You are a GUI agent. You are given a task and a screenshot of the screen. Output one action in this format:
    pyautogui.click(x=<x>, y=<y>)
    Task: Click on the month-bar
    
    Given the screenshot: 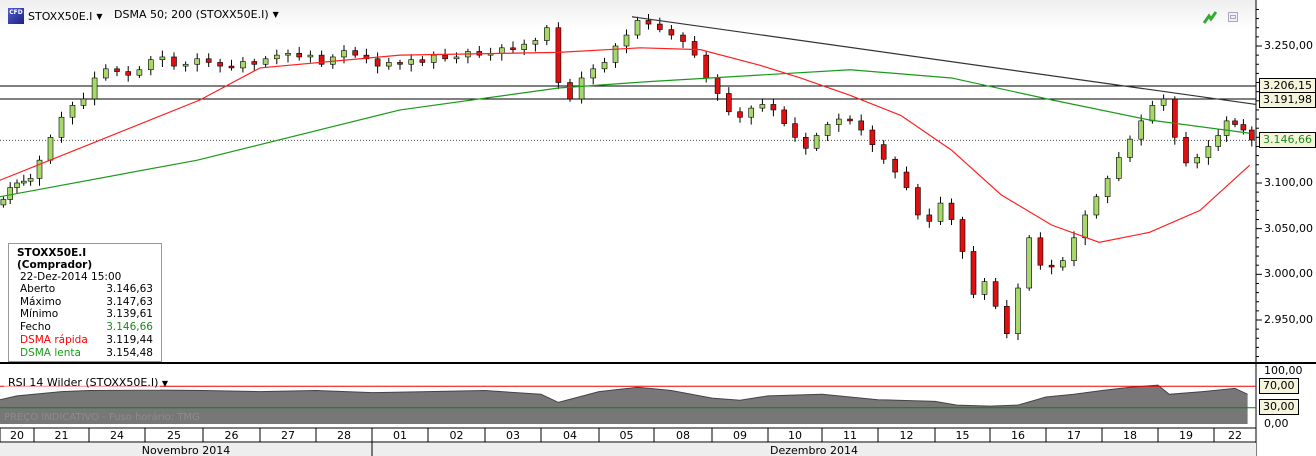 What is the action you would take?
    pyautogui.click(x=628, y=449)
    